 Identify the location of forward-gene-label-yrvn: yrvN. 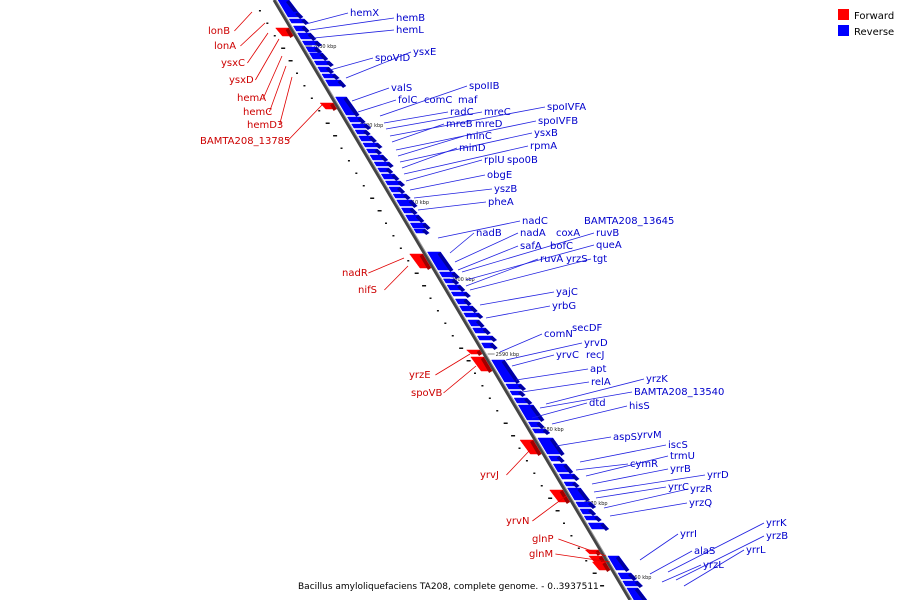
(517, 521).